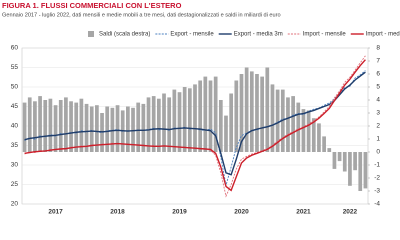  I want to click on x-tick-label: 2021, so click(303, 212).